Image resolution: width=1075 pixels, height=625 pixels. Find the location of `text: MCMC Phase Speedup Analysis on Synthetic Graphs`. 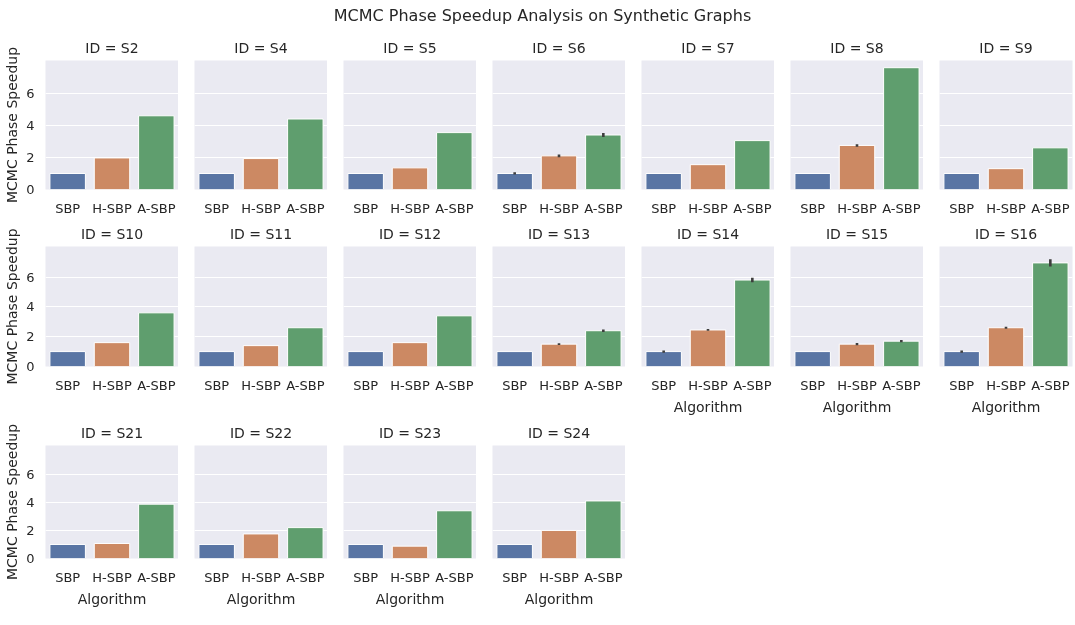

text: MCMC Phase Speedup Analysis on Synthetic Graphs is located at coordinates (542, 16).